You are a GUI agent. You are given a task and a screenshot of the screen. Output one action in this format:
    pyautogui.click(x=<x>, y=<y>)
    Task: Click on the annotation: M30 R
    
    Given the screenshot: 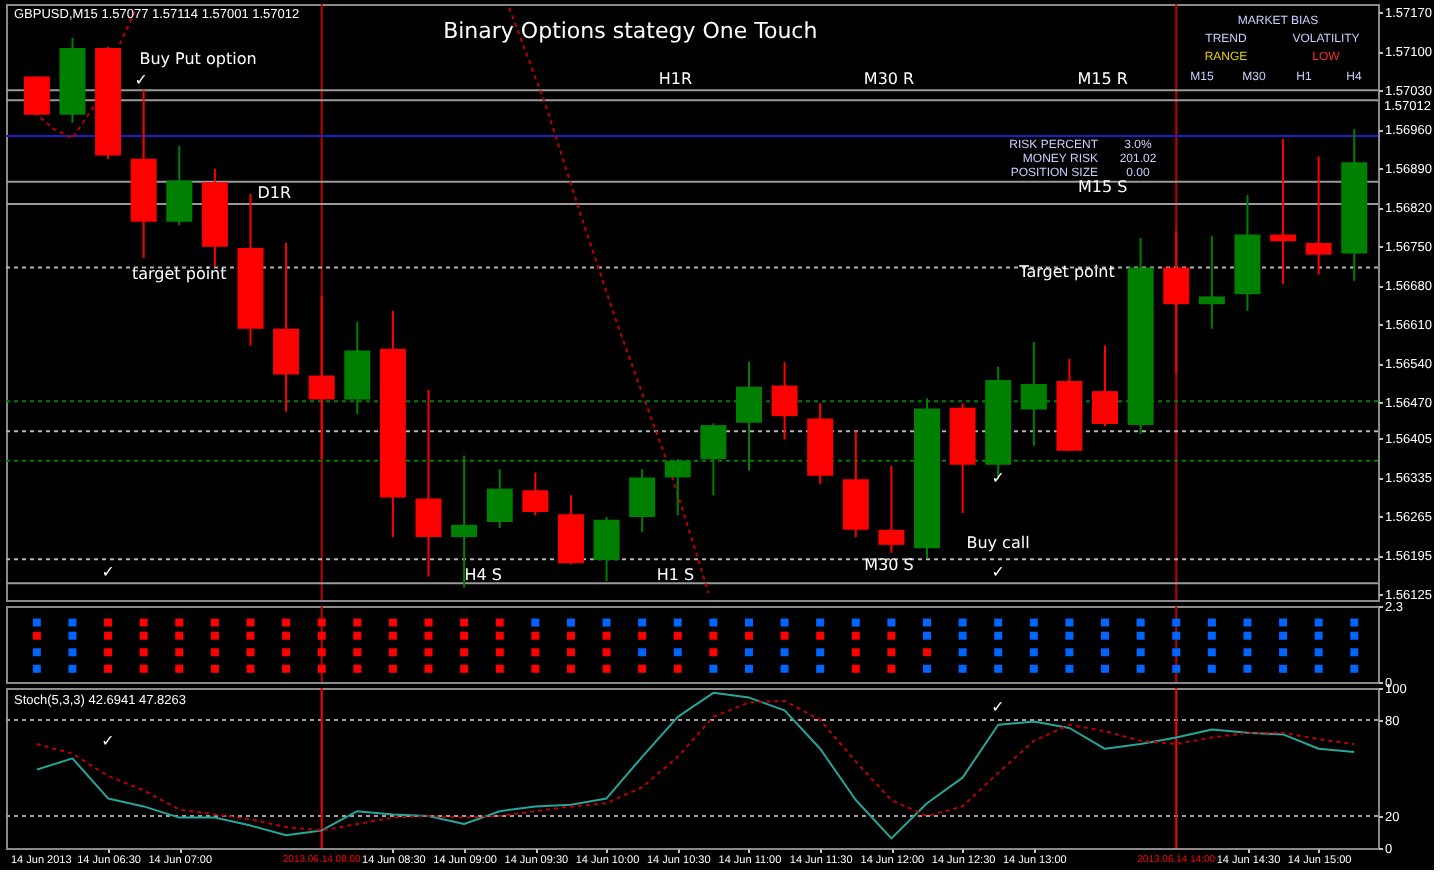 What is the action you would take?
    pyautogui.click(x=889, y=79)
    